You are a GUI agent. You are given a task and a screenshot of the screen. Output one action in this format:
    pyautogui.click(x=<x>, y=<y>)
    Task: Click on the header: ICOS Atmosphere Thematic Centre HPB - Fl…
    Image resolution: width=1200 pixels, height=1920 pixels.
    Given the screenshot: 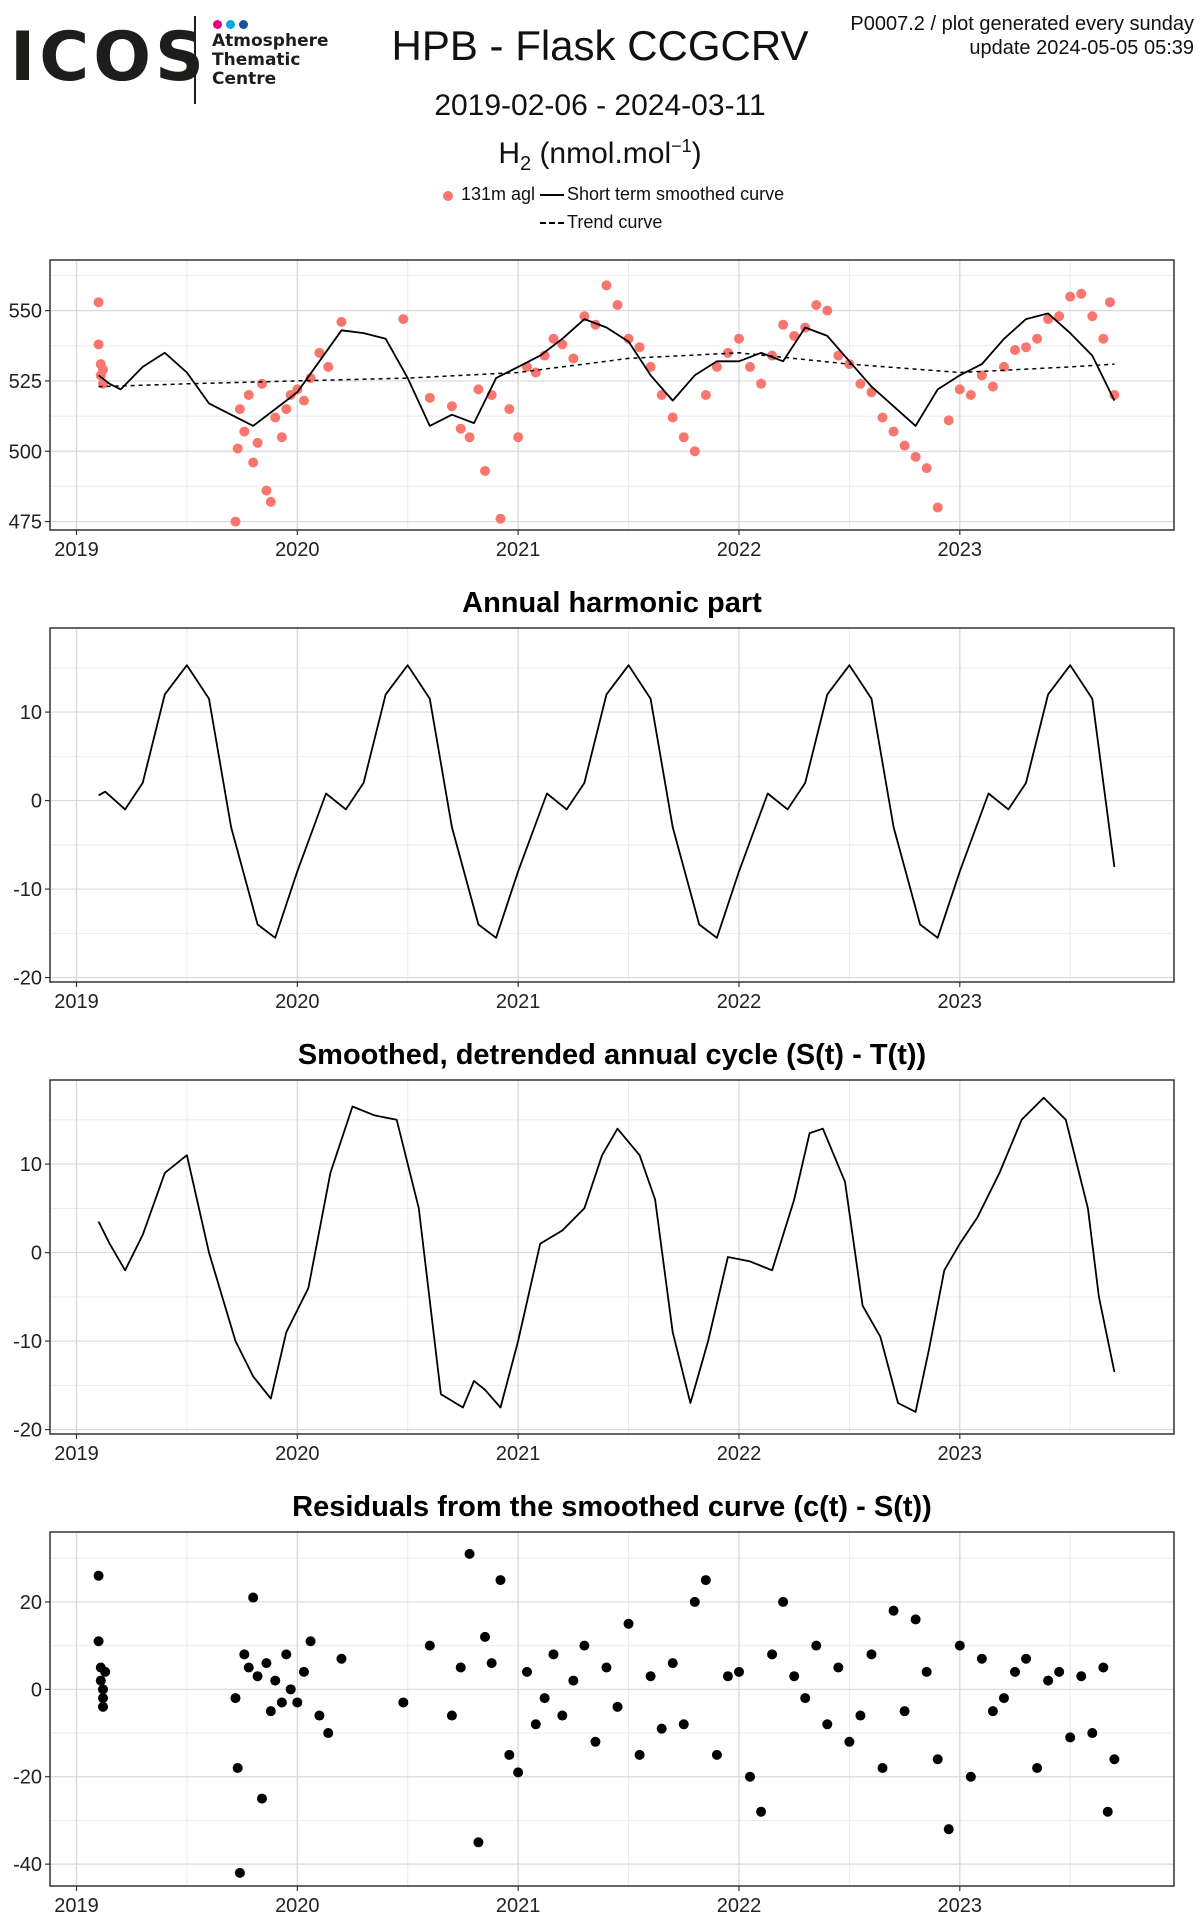 What is the action you would take?
    pyautogui.click(x=600, y=125)
    